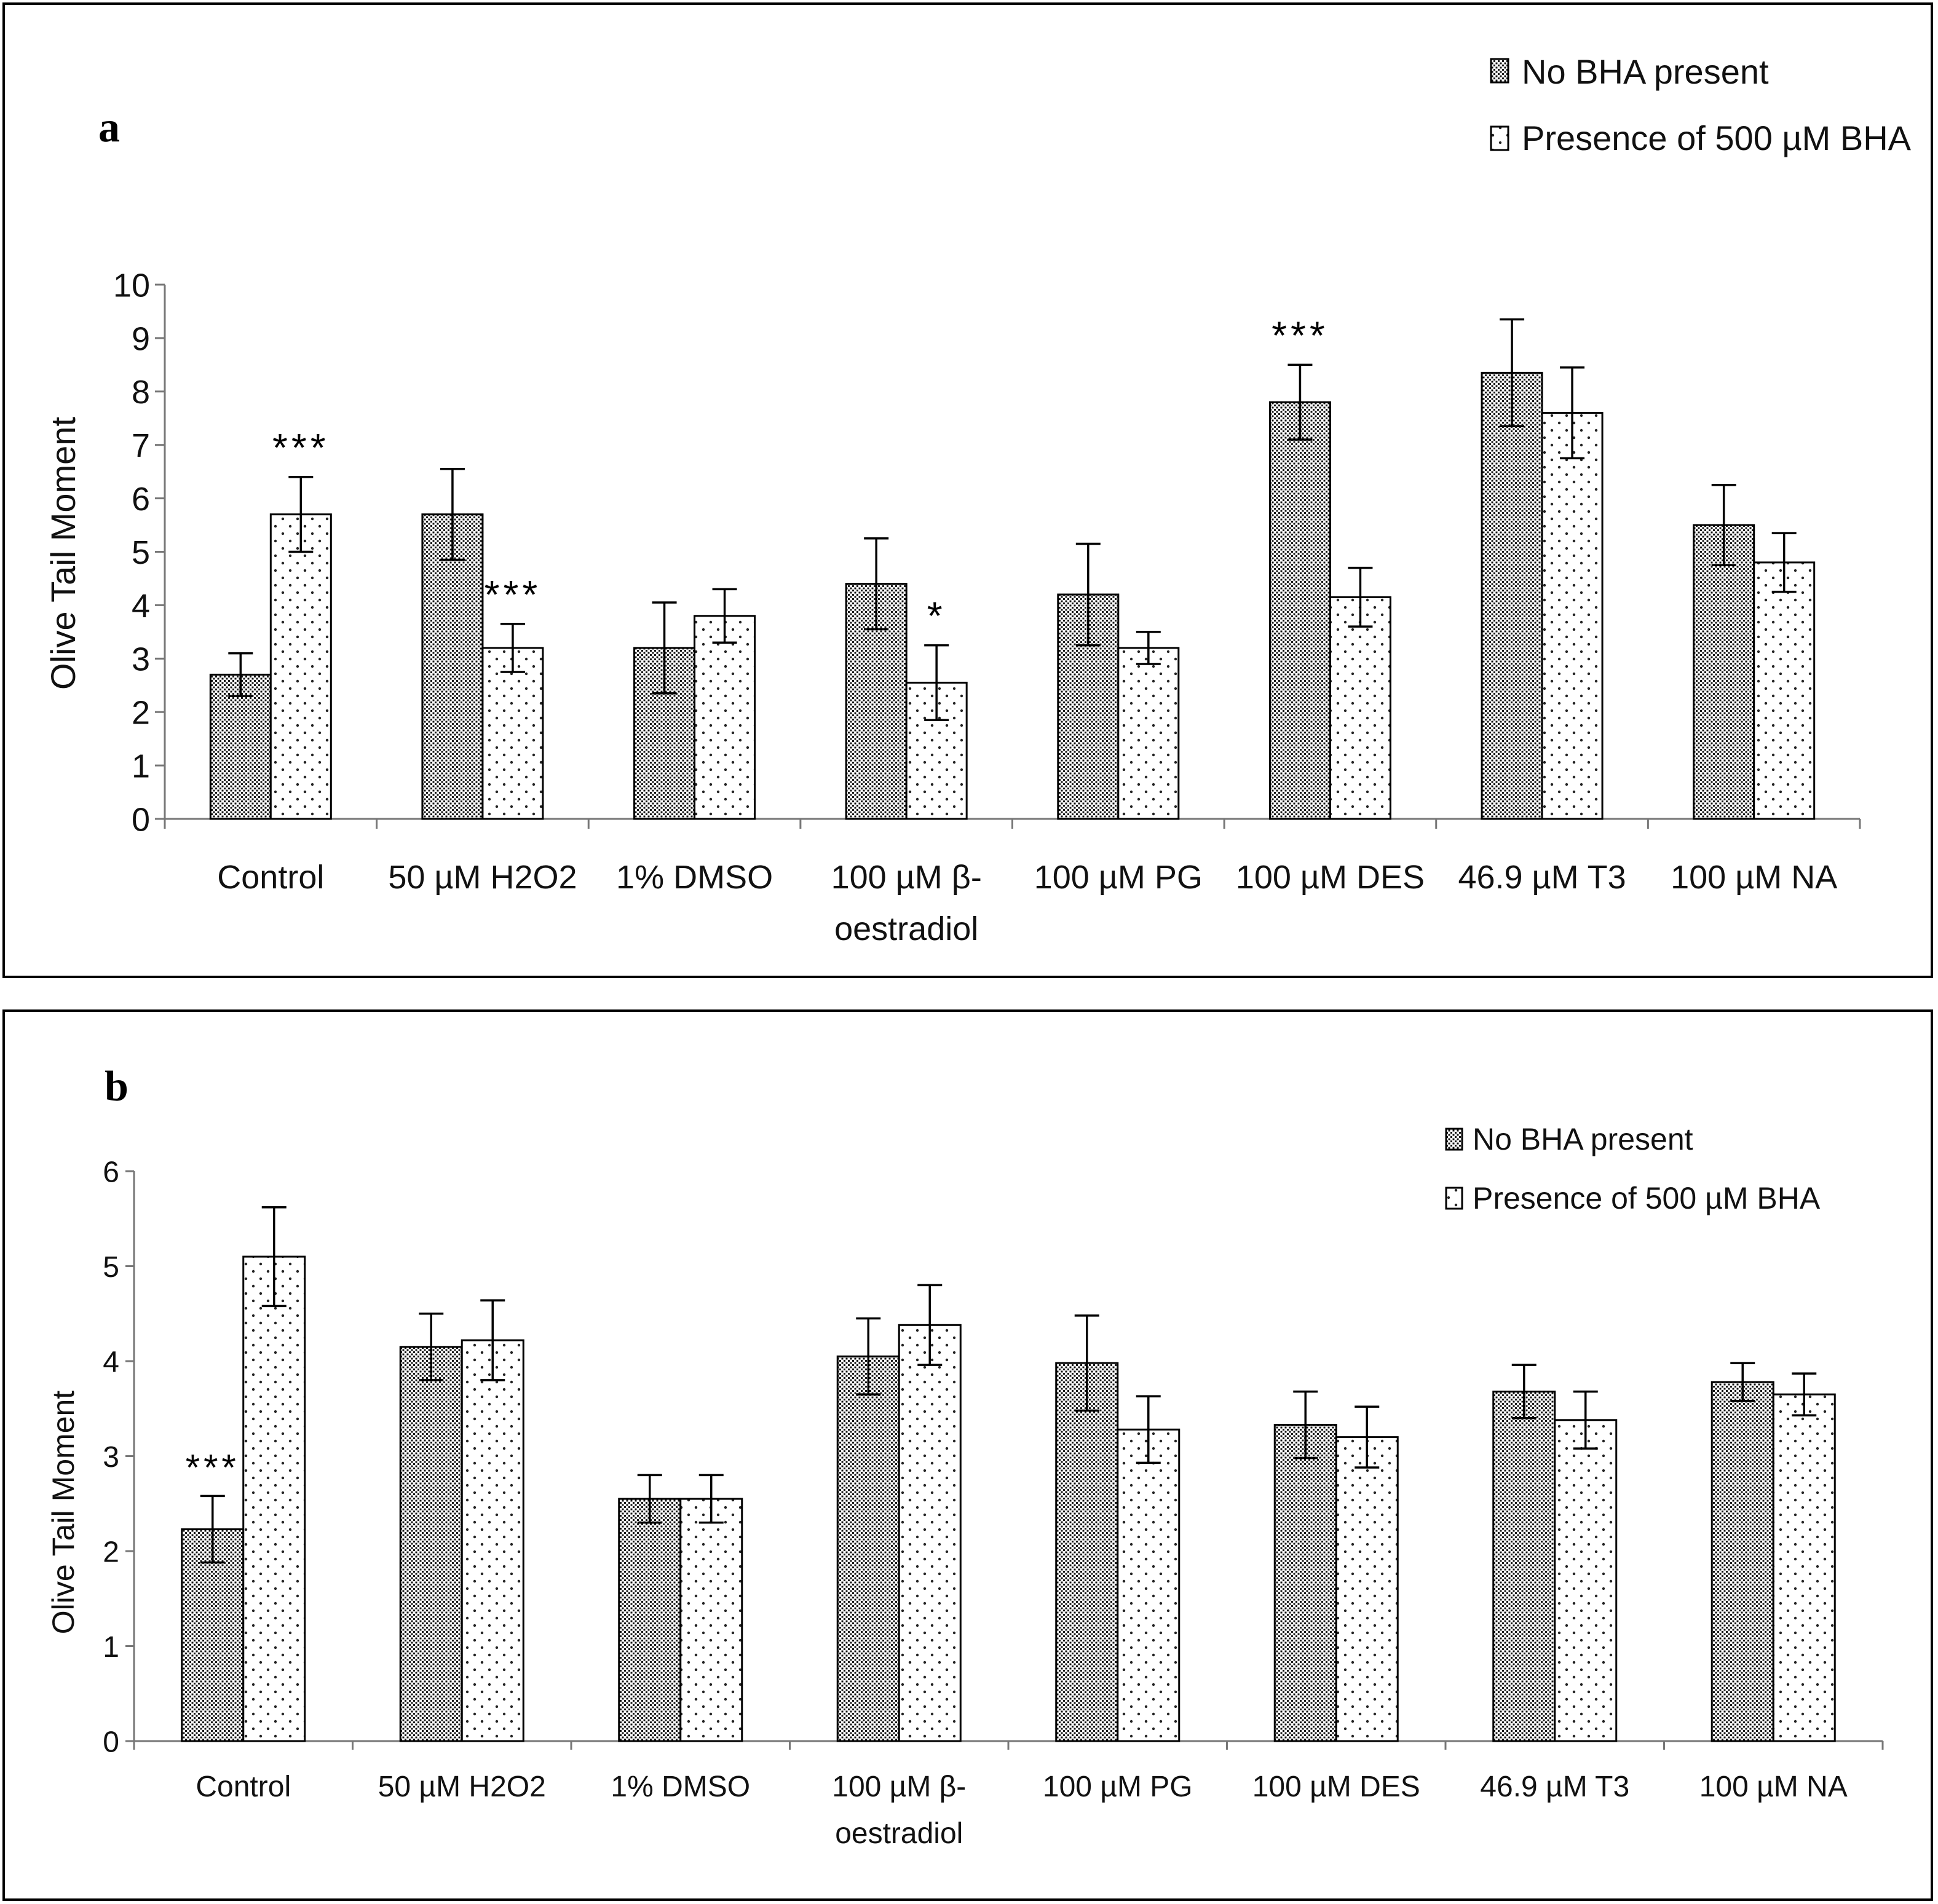  Describe the element at coordinates (141, 445) in the screenshot. I see `y-tick-label: 7` at that location.